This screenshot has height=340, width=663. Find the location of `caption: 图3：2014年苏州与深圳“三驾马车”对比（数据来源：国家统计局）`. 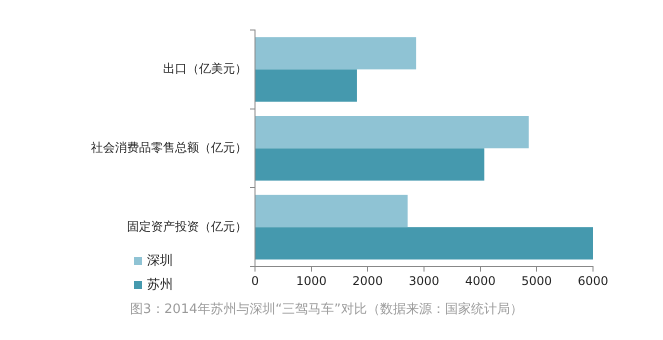

caption: 图3：2014年苏州与深圳“三驾马车”对比（数据来源：国家统计局） is located at coordinates (326, 309).